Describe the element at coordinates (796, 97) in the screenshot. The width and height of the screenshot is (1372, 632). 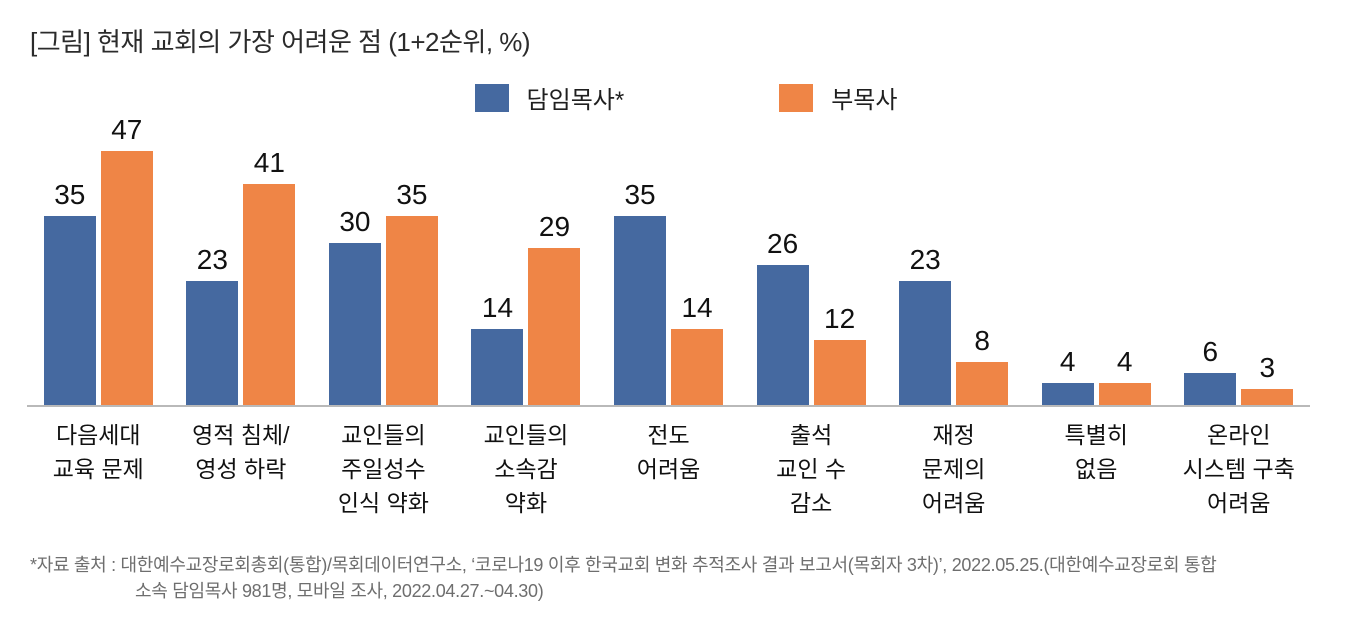
I see `legend-swatch-associate-pastor` at that location.